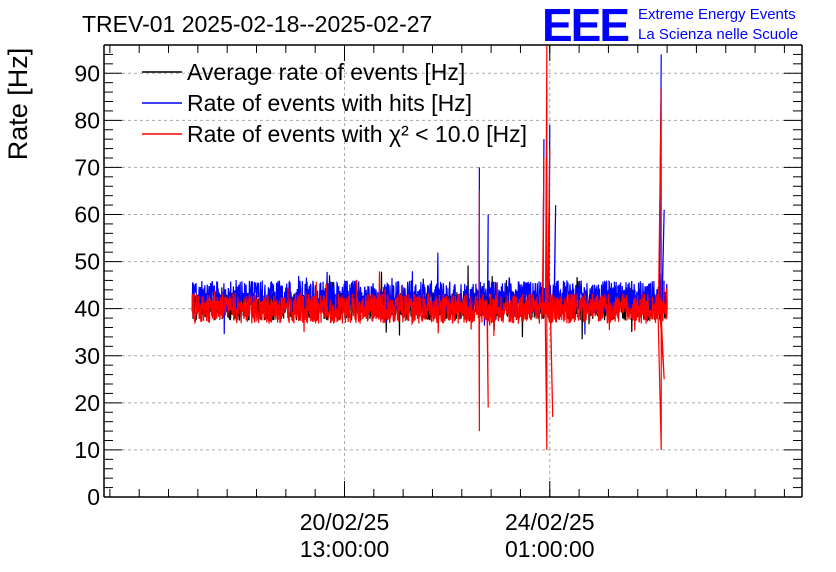  I want to click on eee-logo-mark: EEE, so click(585, 25).